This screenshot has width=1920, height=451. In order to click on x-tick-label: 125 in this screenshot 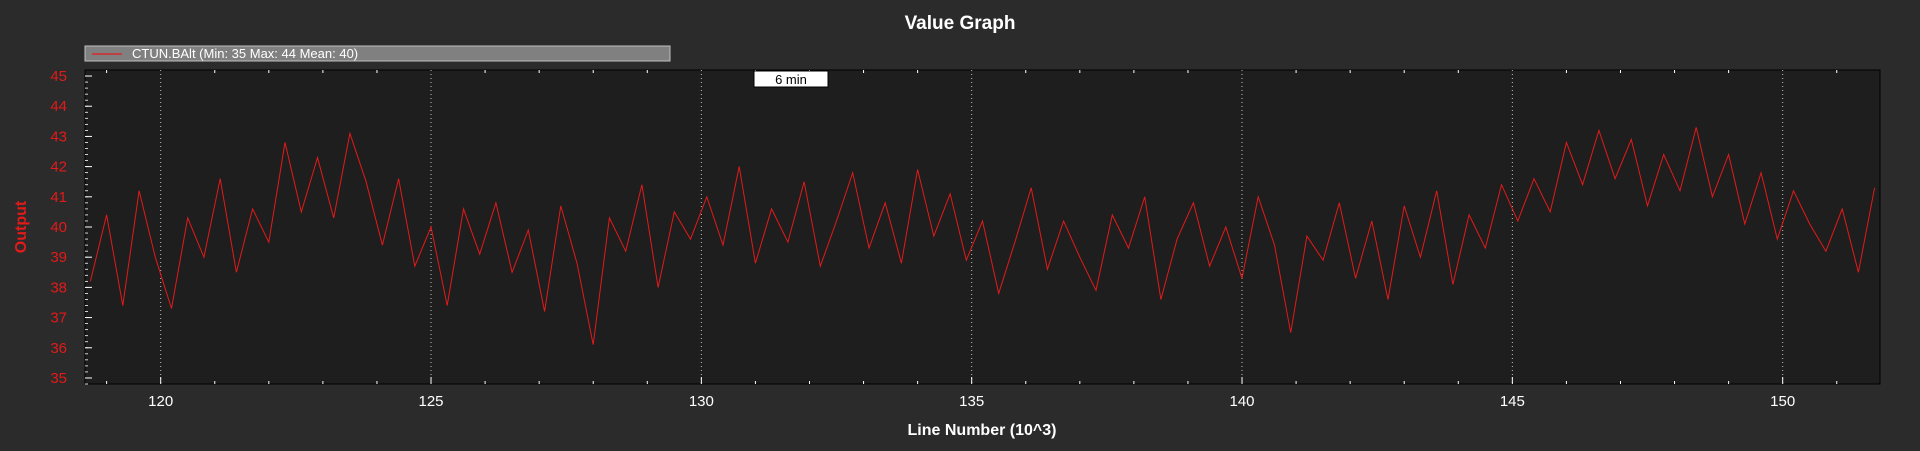, I will do `click(431, 401)`.